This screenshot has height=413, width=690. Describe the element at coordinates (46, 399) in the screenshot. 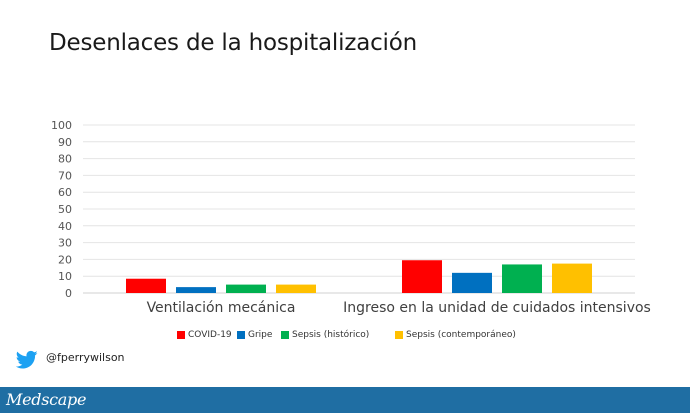

I see `medscape-logo: Medscape` at that location.